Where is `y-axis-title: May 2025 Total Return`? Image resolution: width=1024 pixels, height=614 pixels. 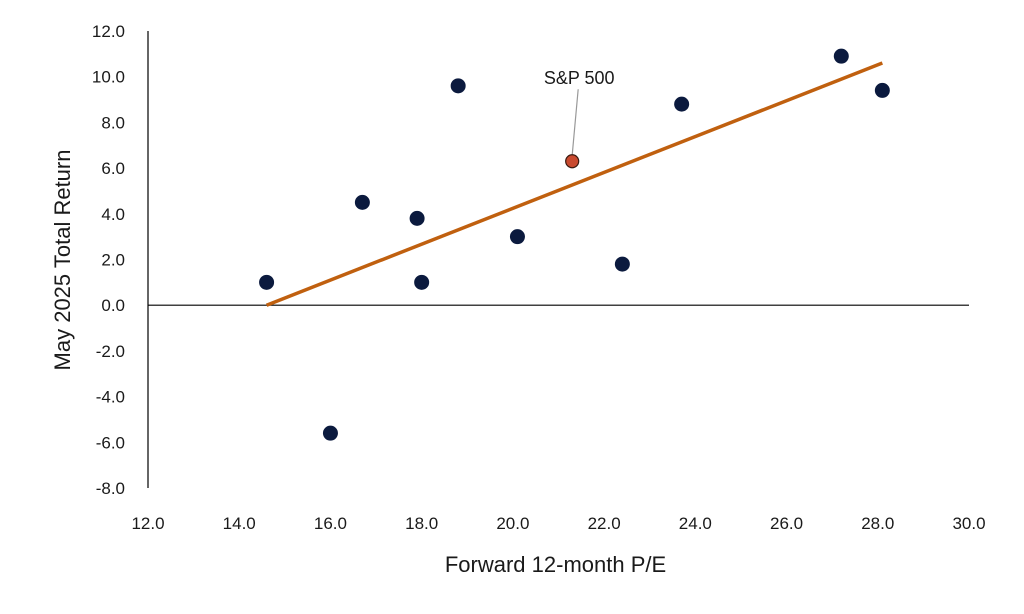 y-axis-title: May 2025 Total Return is located at coordinates (62, 260).